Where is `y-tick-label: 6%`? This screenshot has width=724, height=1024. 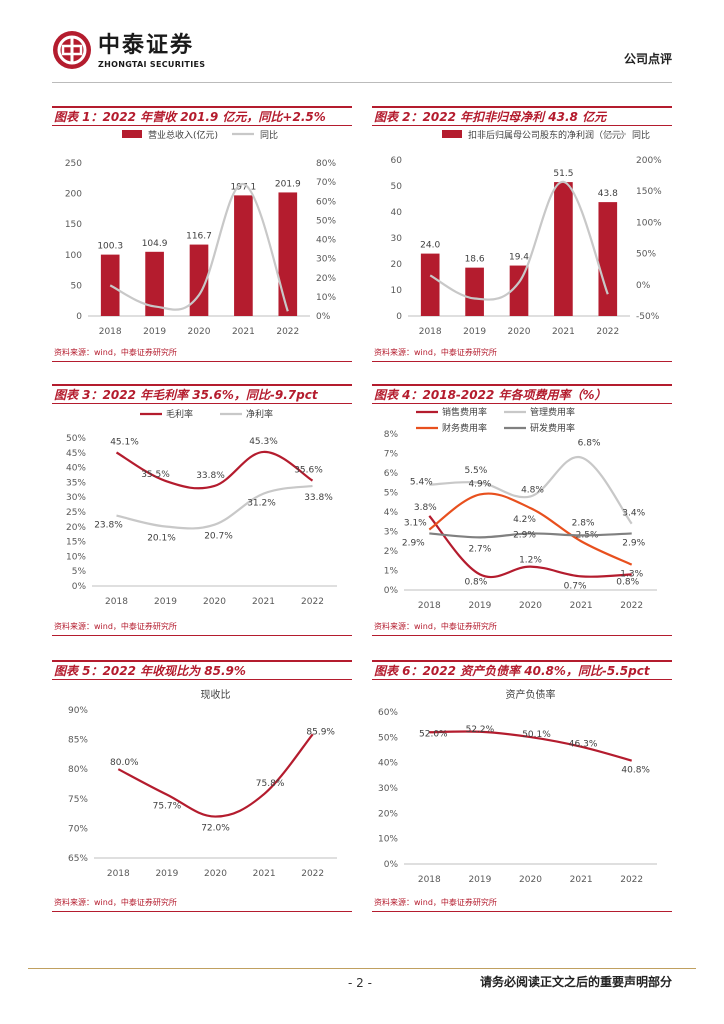 y-tick-label: 6% is located at coordinates (391, 474).